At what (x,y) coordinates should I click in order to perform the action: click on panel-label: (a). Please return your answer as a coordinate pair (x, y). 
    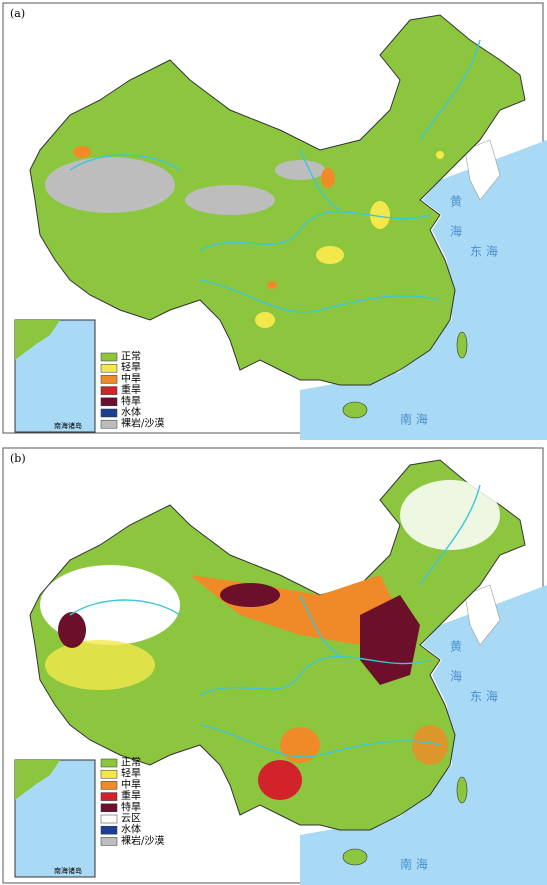
    Looking at the image, I should click on (17, 13).